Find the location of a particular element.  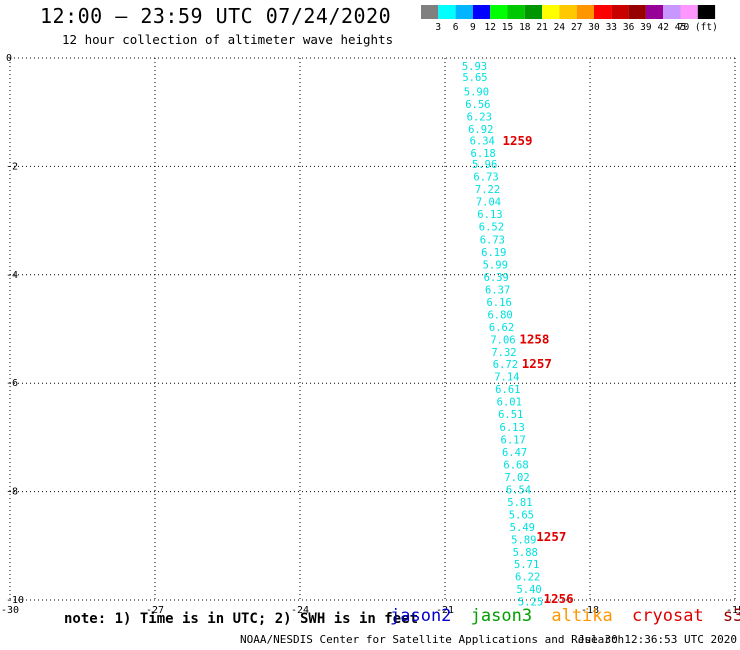

wave-height-point: 6.72 is located at coordinates (505, 365).